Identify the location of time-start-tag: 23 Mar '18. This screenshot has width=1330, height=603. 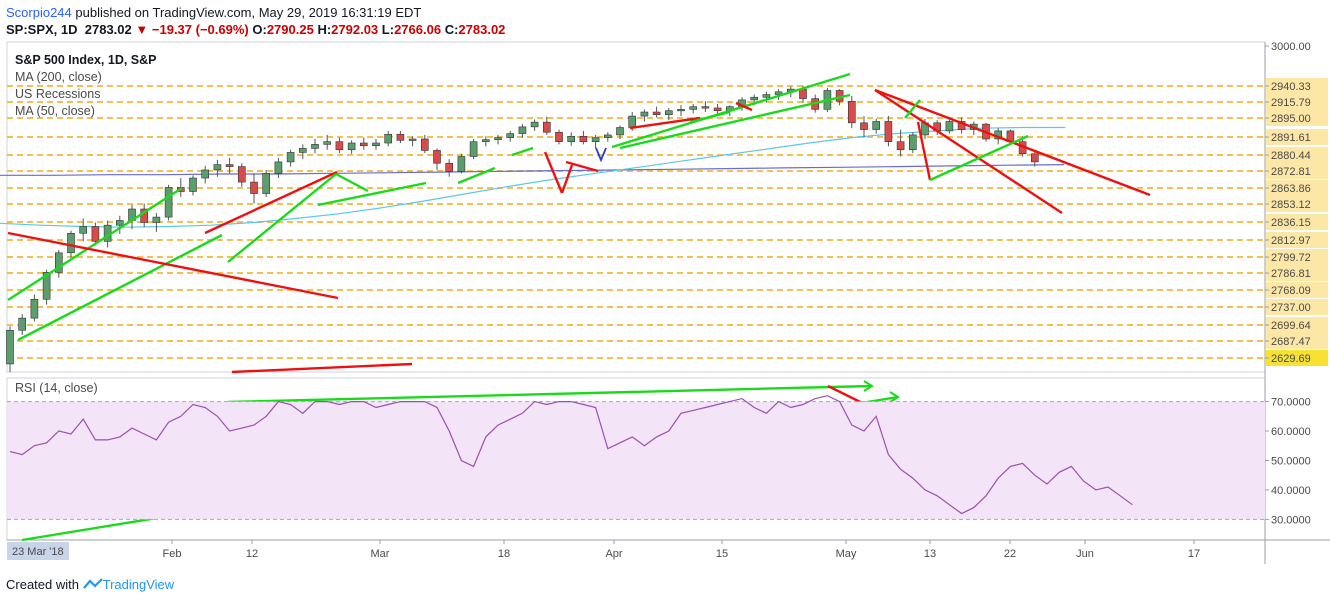
(38, 551).